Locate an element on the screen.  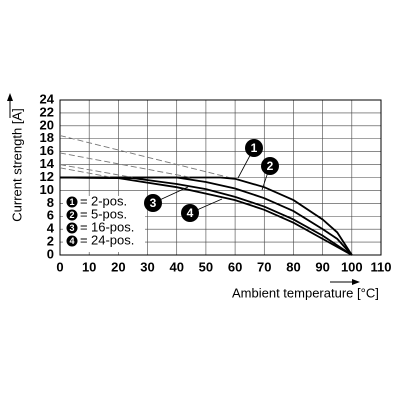
series-line is located at coordinates (206, 216).